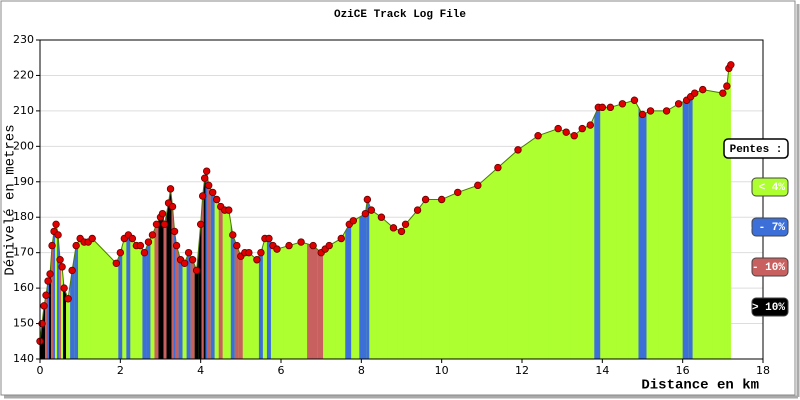 This screenshot has height=400, width=800. Describe the element at coordinates (23, 145) in the screenshot. I see `y-tick-label: 200` at that location.